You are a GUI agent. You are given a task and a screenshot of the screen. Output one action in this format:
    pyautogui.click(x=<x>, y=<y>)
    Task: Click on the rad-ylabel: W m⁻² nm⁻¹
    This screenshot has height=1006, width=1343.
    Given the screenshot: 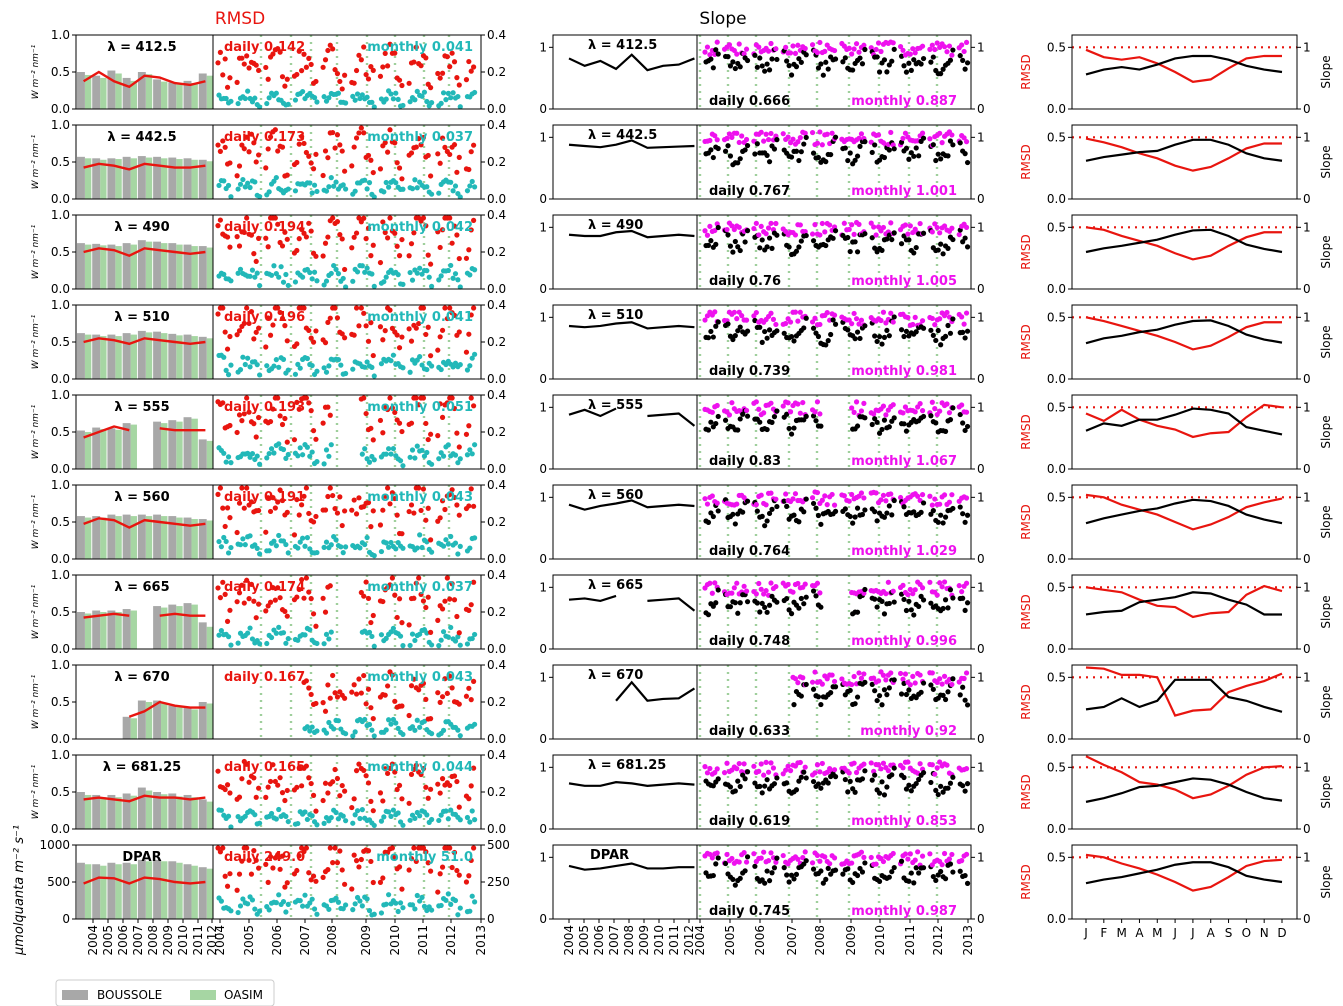 What is the action you would take?
    pyautogui.click(x=36, y=71)
    